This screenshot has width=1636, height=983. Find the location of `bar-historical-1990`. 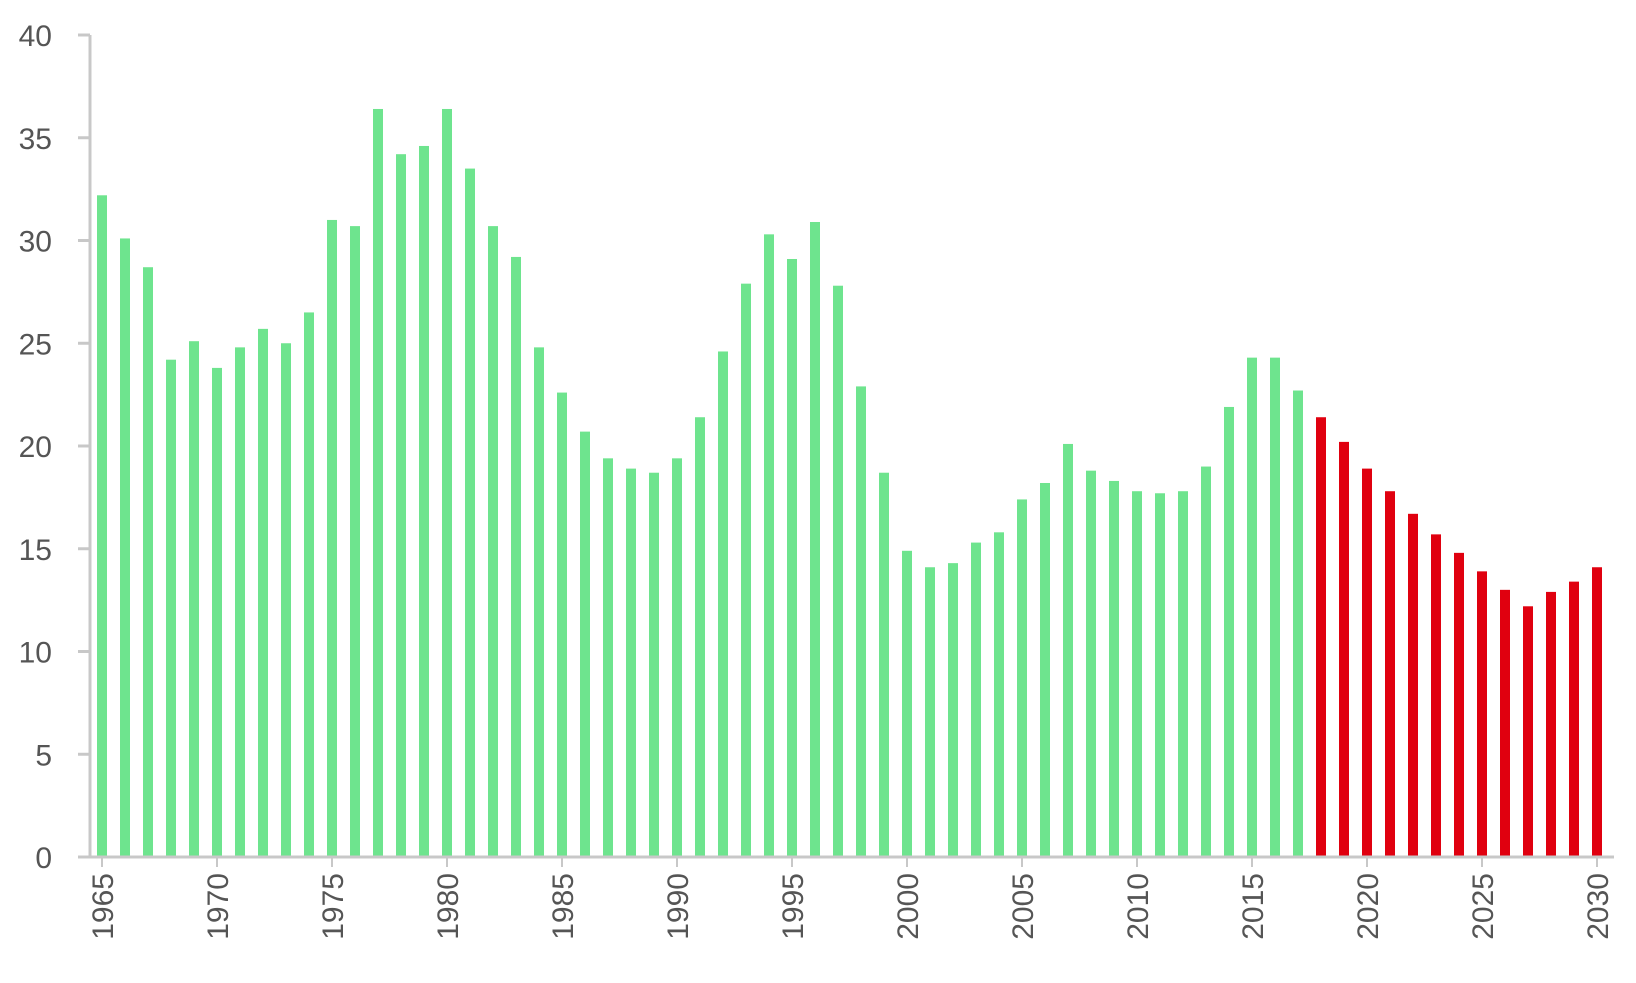

bar-historical-1990 is located at coordinates (677, 657).